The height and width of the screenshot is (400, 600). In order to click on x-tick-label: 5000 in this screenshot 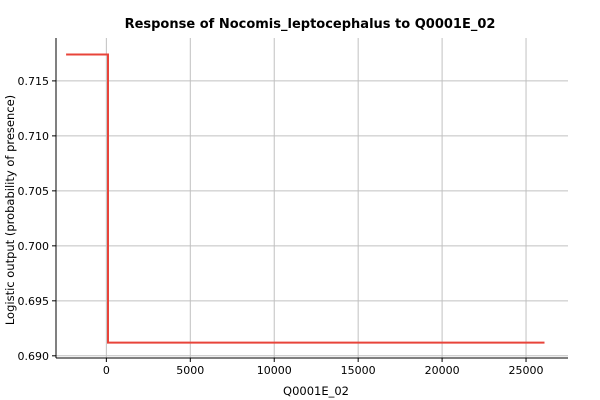, I will do `click(190, 370)`.